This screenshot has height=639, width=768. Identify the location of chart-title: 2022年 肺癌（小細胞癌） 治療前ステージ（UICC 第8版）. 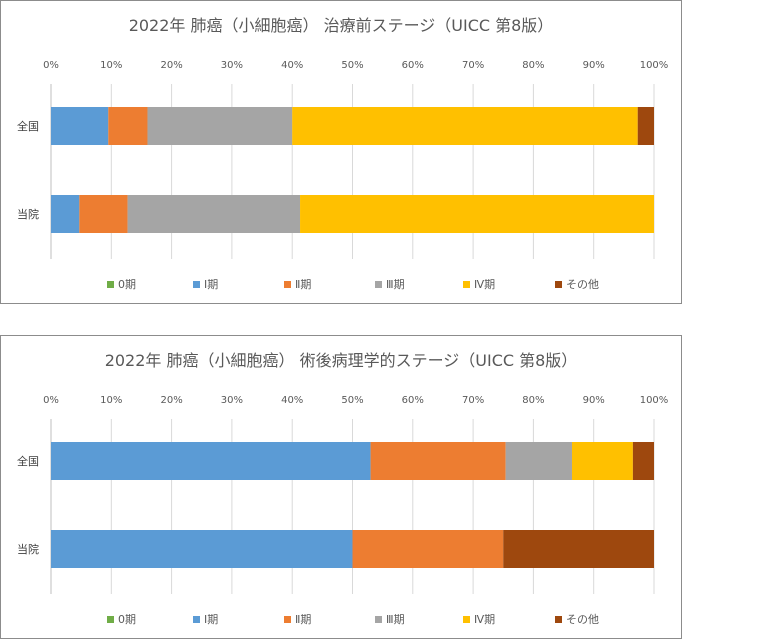
(341, 25).